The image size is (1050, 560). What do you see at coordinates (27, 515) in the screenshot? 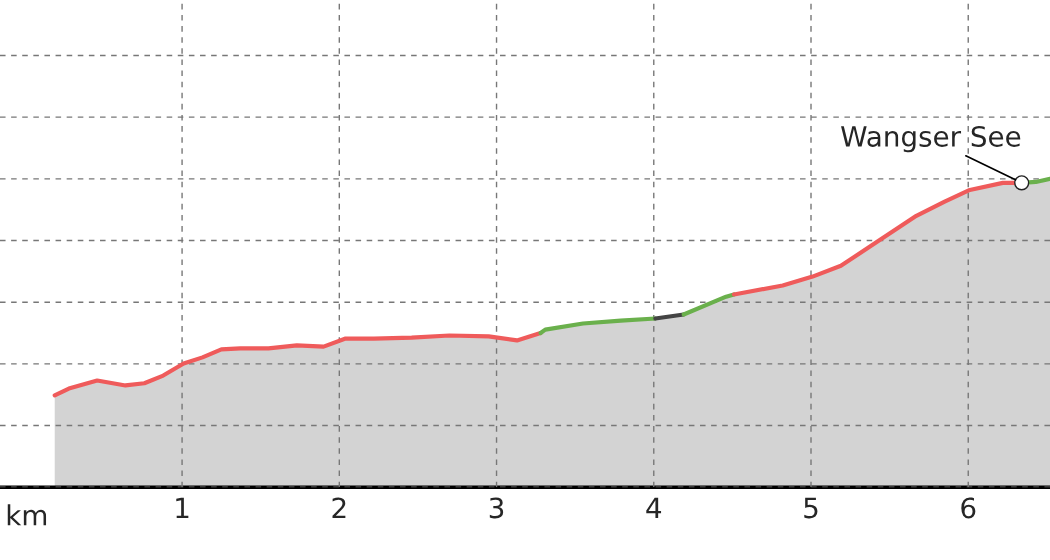
I see `x-axis-title: km` at bounding box center [27, 515].